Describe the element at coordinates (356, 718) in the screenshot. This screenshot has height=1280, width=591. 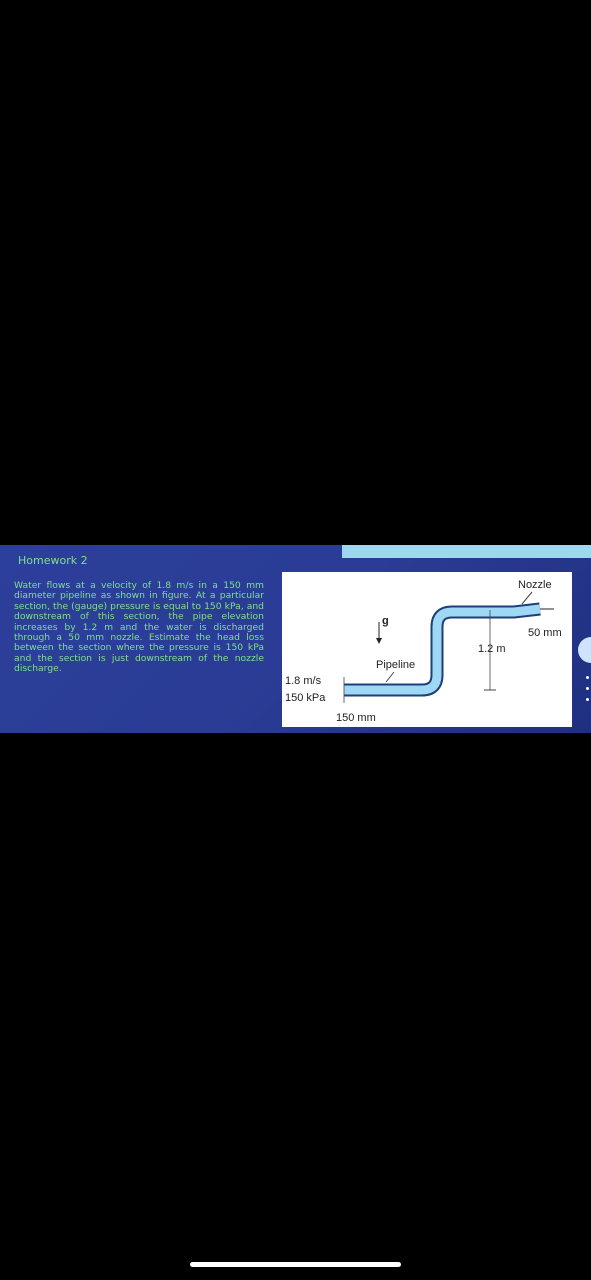
I see `pipe-diameter-label: 150 mm` at that location.